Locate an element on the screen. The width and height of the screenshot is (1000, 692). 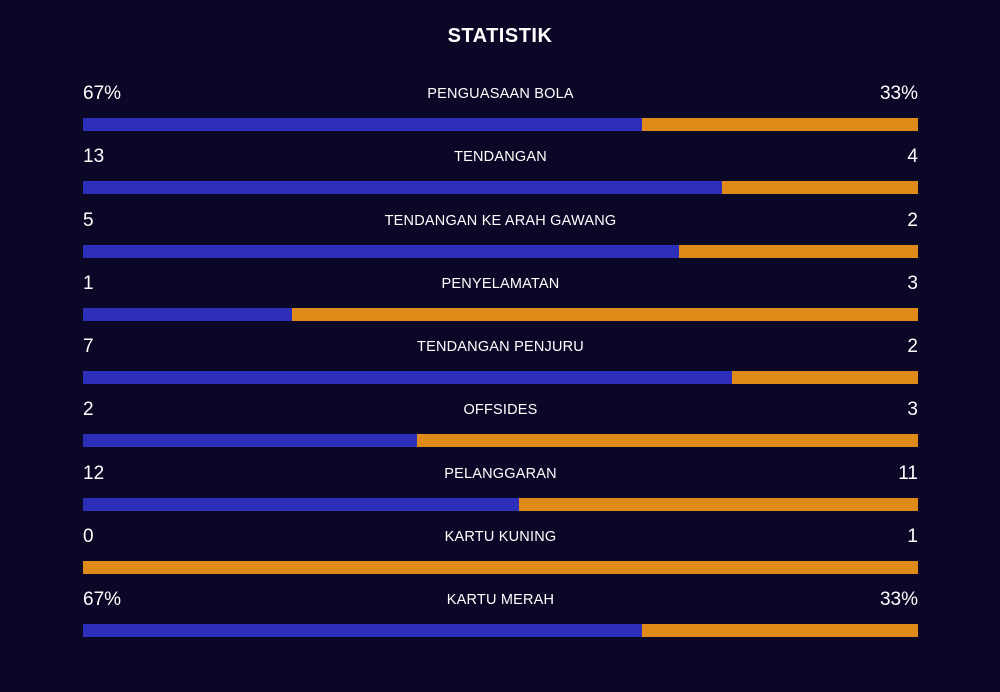
stat-header: 0 KARTU KUNING 1 is located at coordinates (500, 537).